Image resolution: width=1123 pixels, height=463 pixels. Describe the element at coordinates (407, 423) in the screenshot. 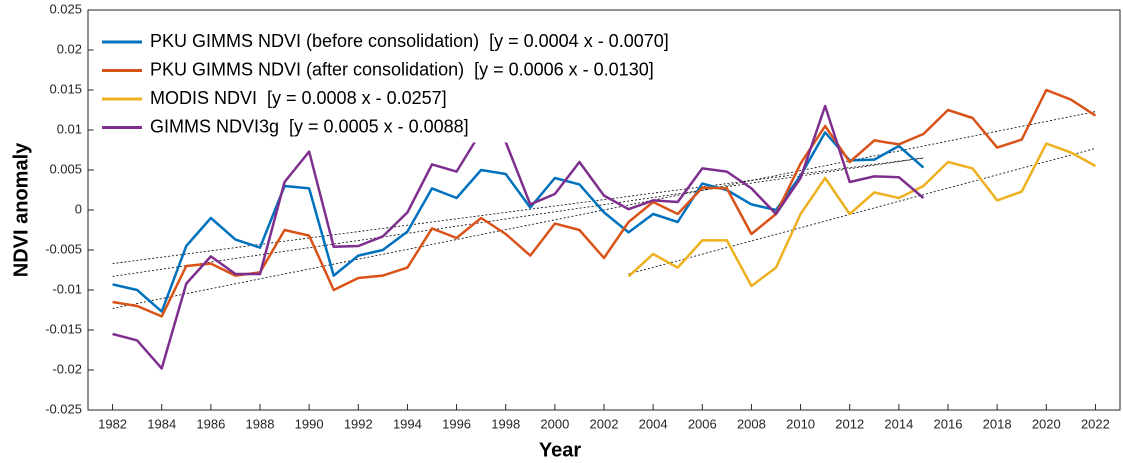

I see `x-tick-label: 1994` at that location.